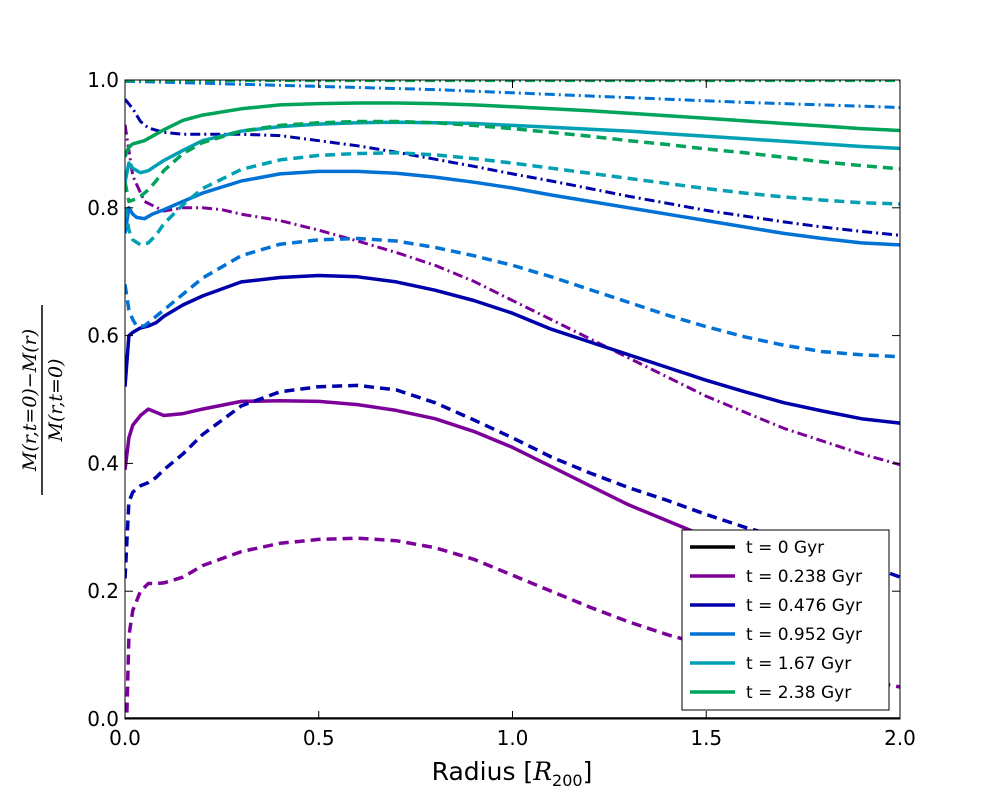 This screenshot has width=1000, height=800. I want to click on legend-box, so click(785, 620).